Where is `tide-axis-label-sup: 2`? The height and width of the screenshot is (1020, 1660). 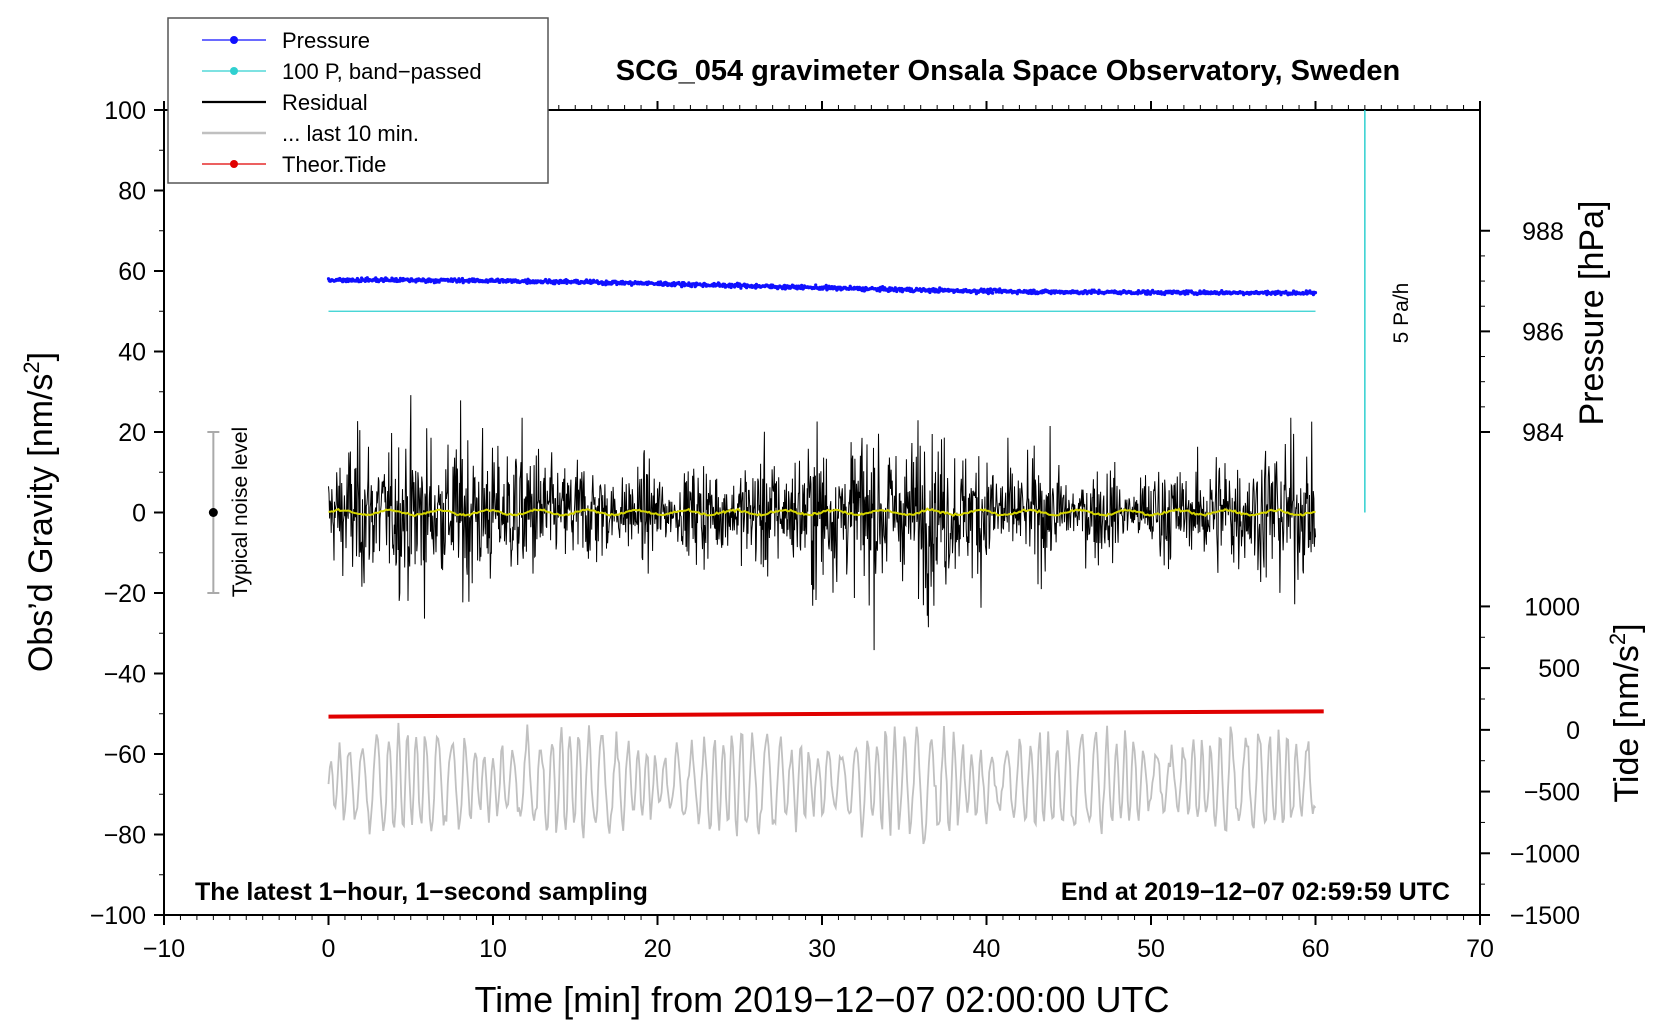 tide-axis-label-sup: 2 is located at coordinates (1617, 639).